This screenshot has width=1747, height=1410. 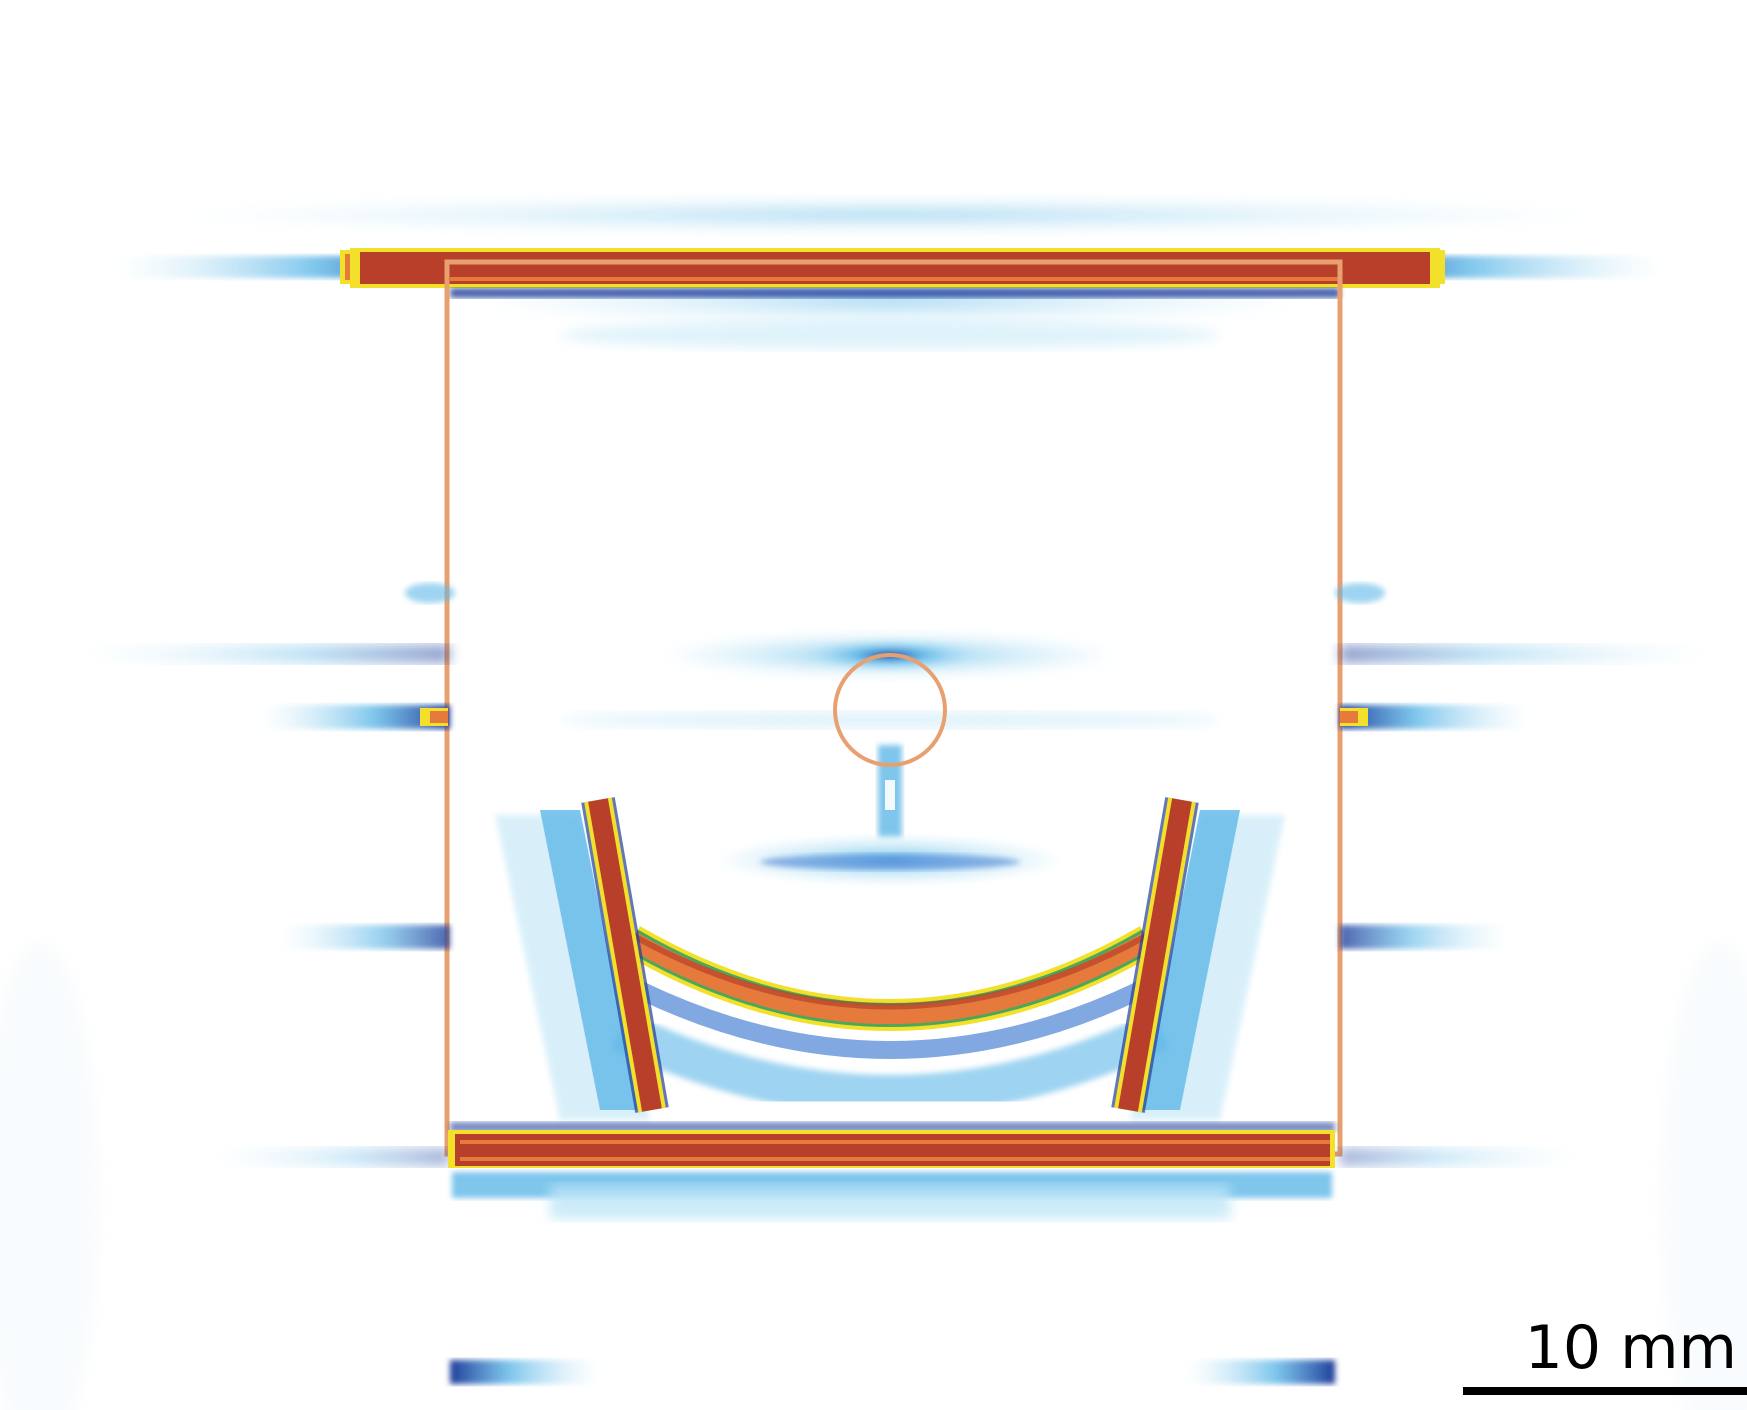 What do you see at coordinates (1630, 1348) in the screenshot?
I see `scale-bar-label: 10 mm` at bounding box center [1630, 1348].